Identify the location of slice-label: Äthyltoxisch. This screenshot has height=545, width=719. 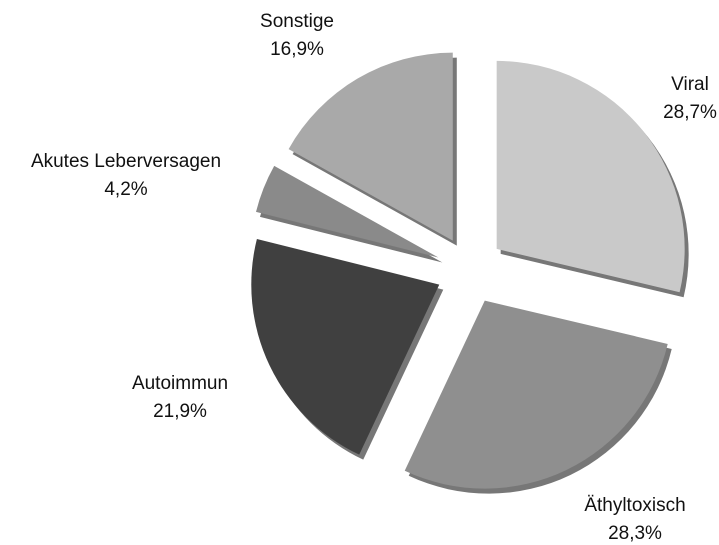
(634, 505).